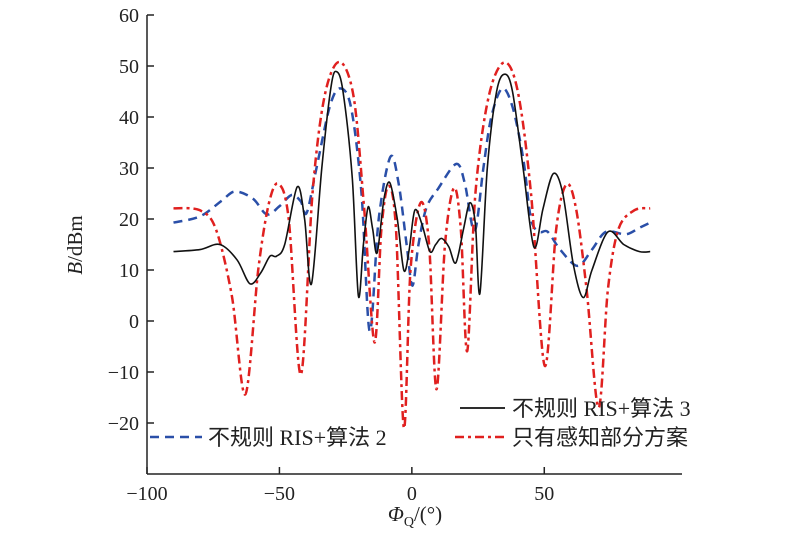  What do you see at coordinates (129, 67) in the screenshot?
I see `y-tick-label: 50` at bounding box center [129, 67].